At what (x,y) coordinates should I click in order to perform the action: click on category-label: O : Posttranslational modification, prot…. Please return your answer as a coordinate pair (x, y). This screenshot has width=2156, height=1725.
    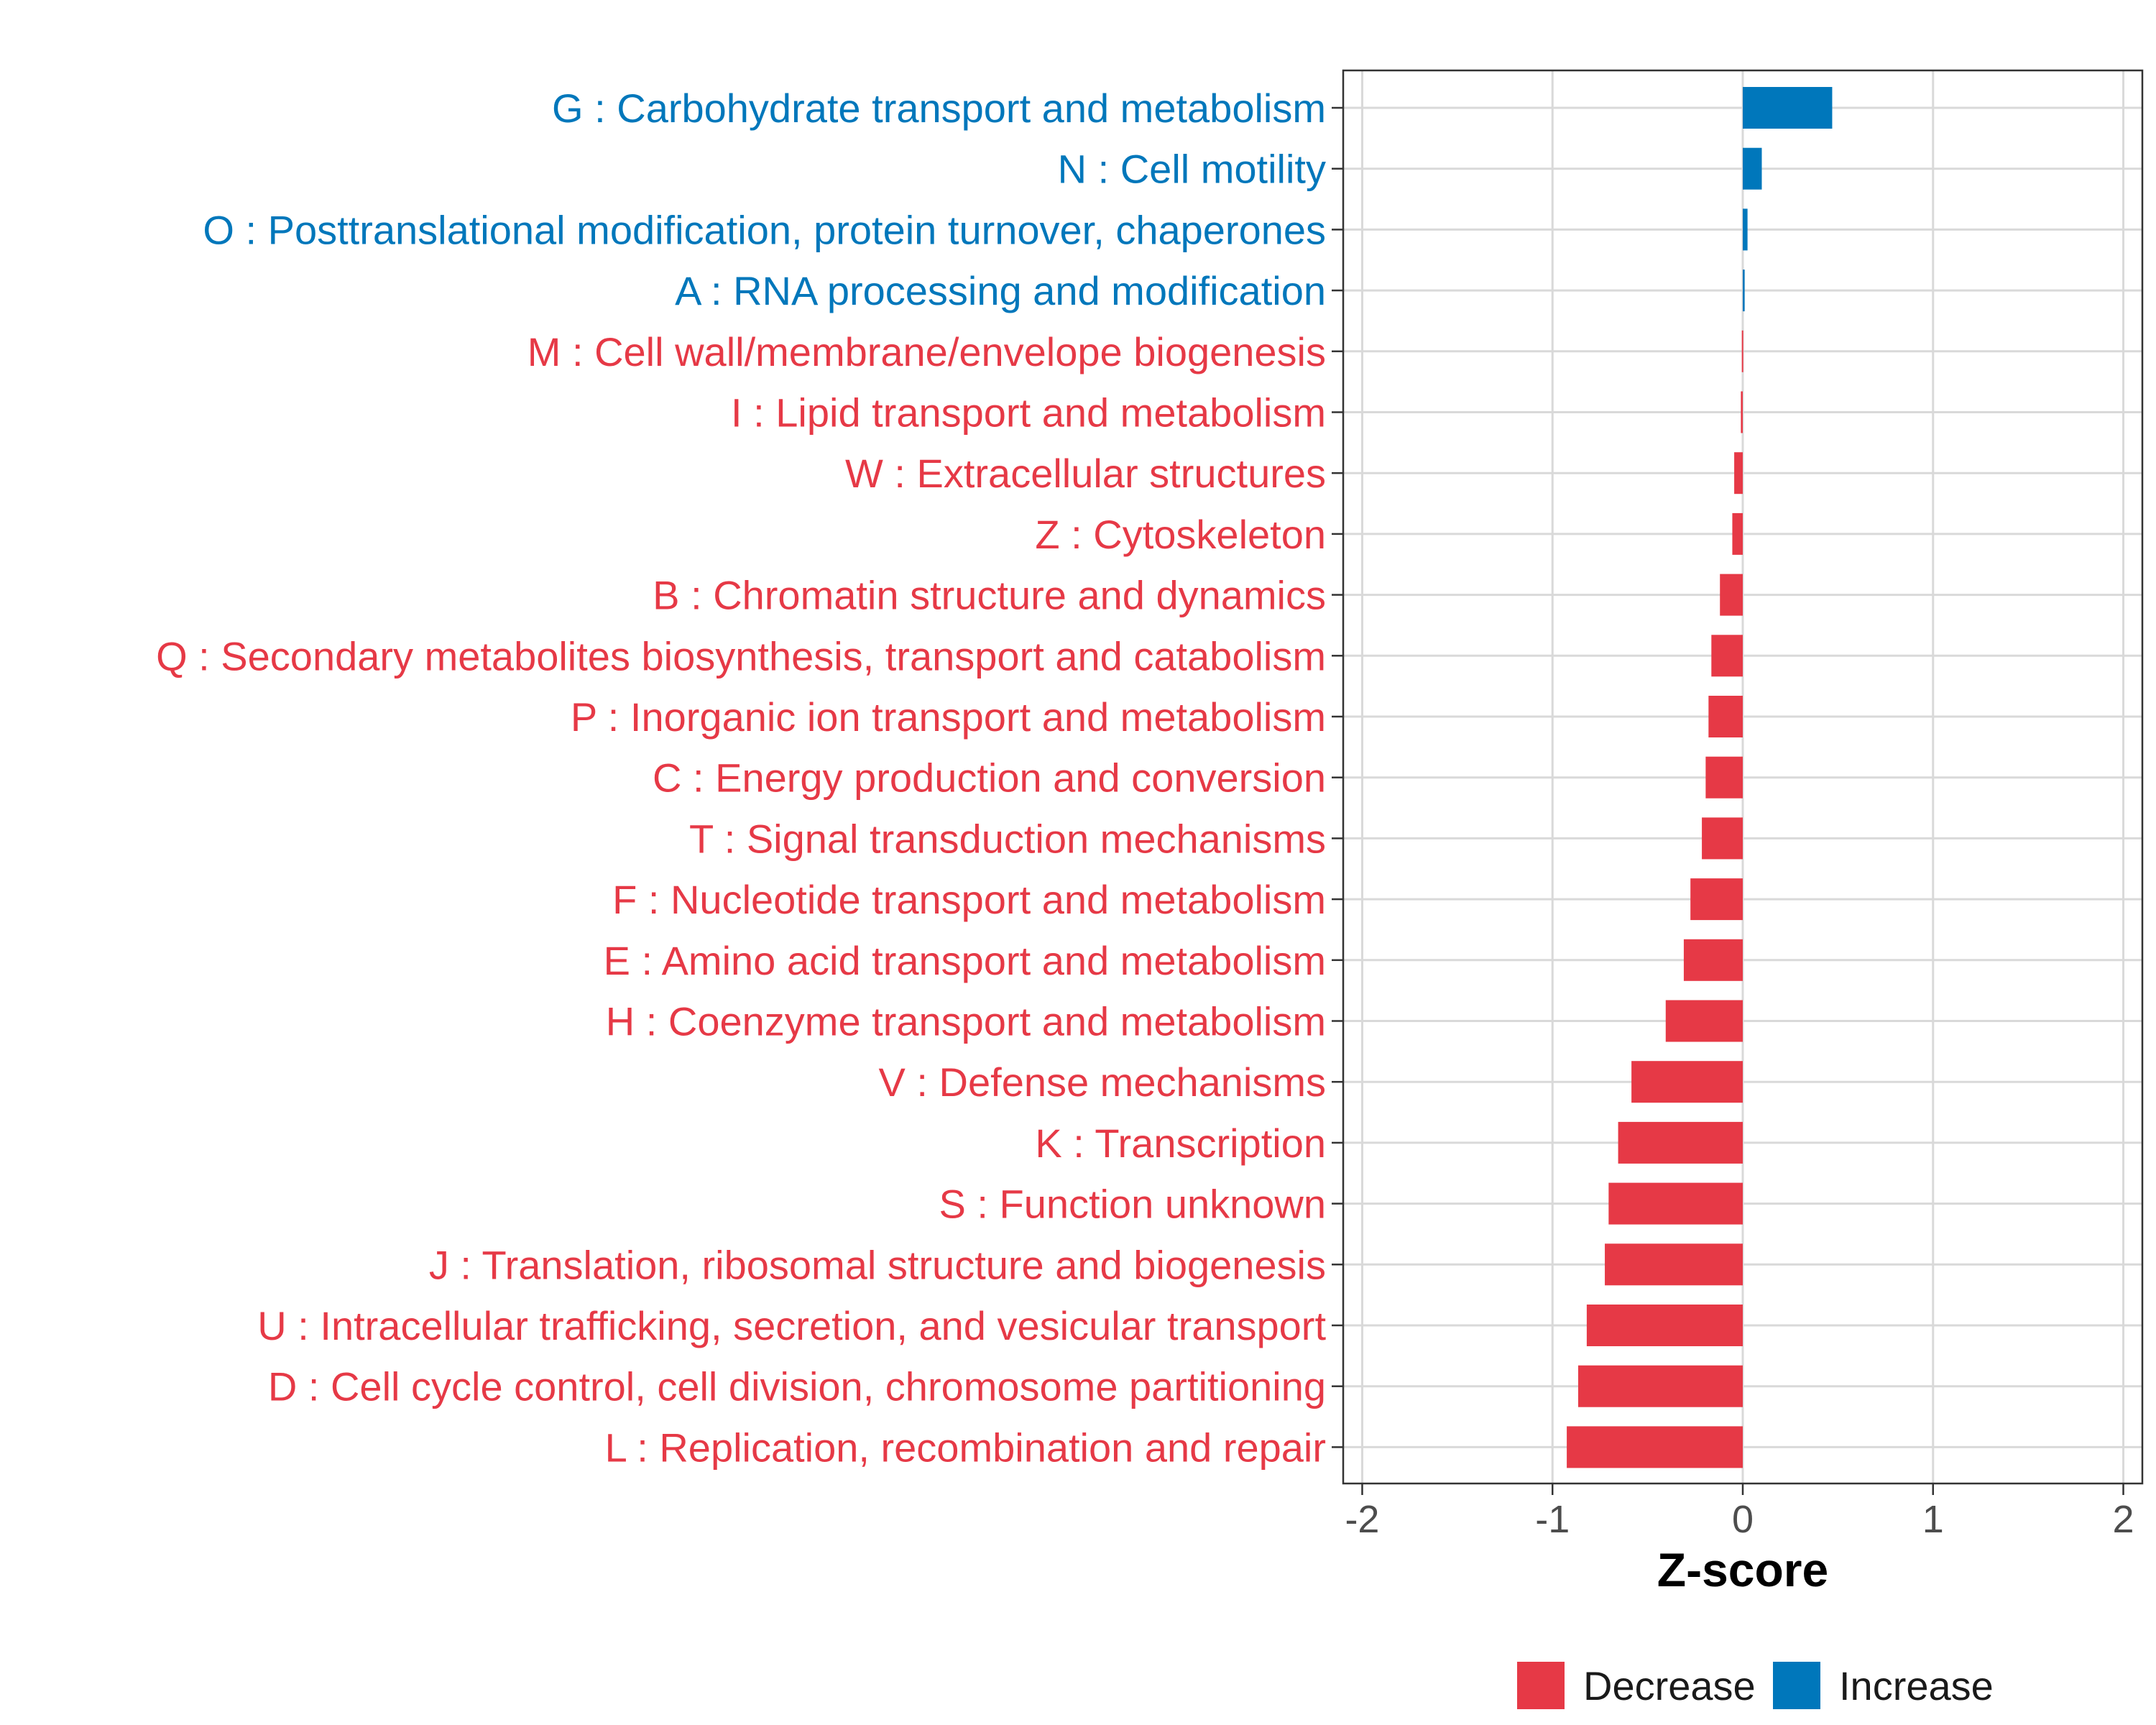
    Looking at the image, I should click on (764, 229).